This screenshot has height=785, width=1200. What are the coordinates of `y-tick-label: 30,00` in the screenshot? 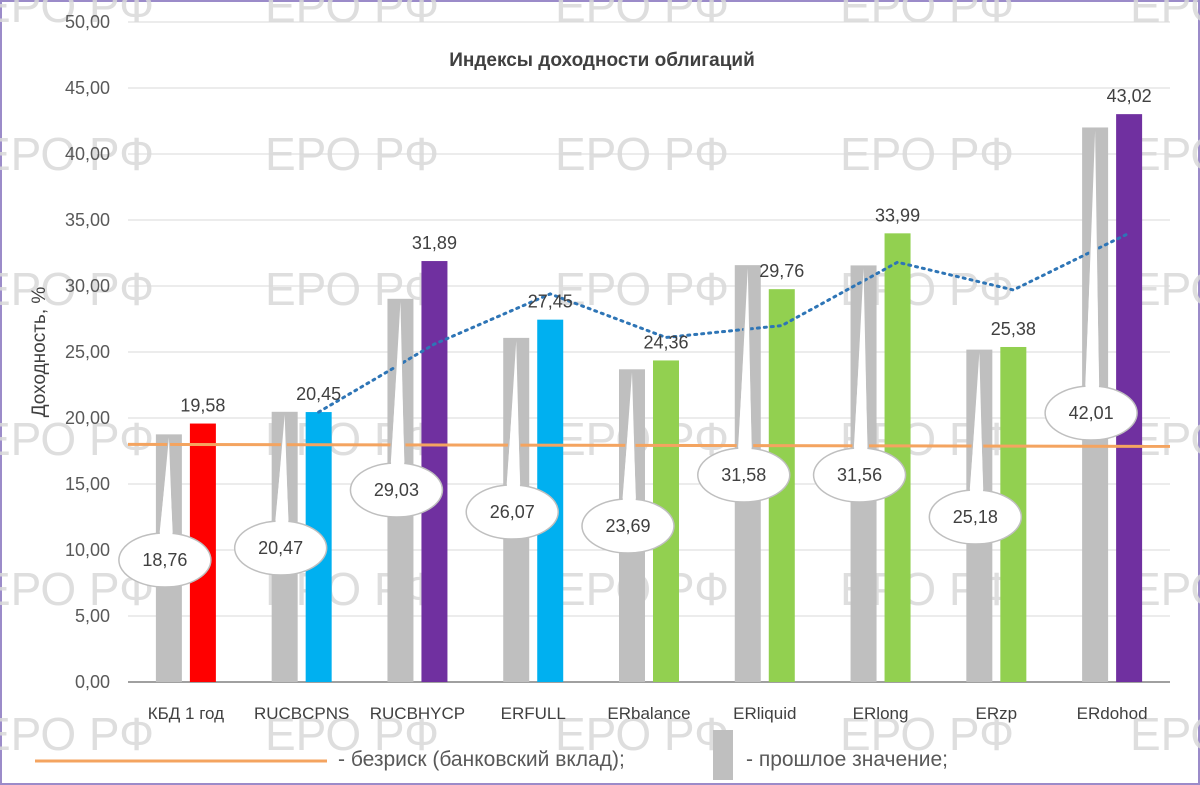 It's located at (87, 286).